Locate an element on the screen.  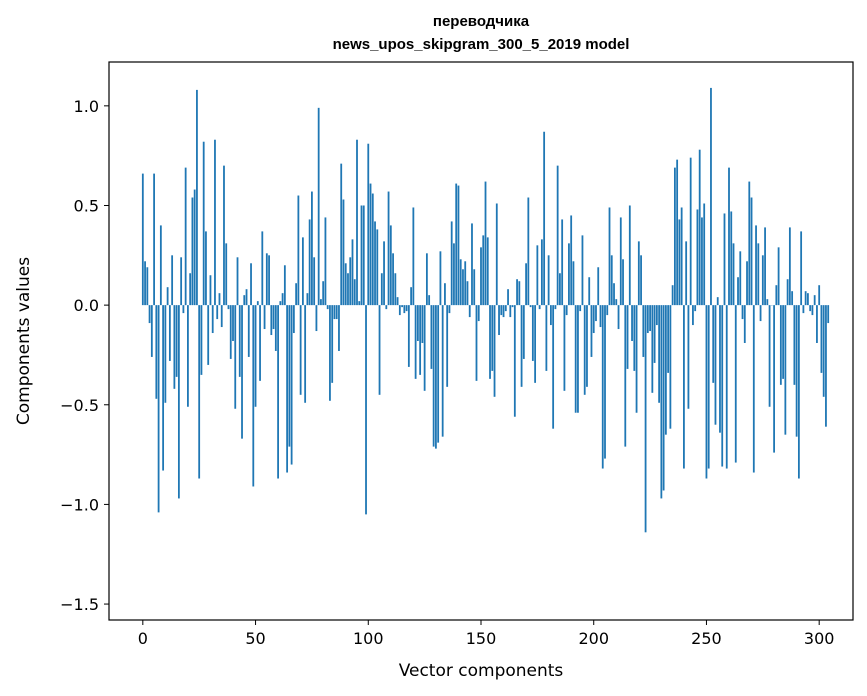
y-tick-label: −1.5 is located at coordinates (79, 604).